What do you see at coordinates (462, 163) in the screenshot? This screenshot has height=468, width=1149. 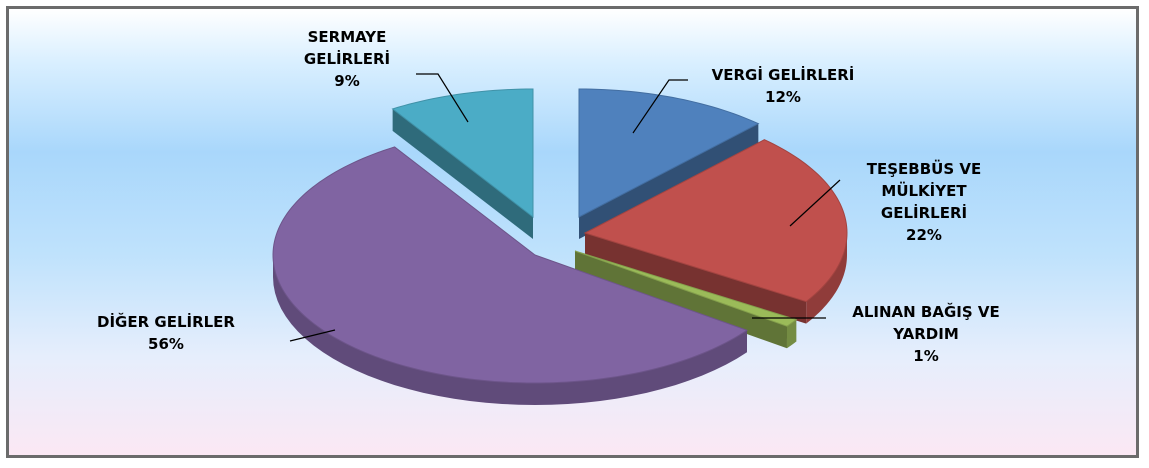 I see `pie-slice-sermaye-geli-rleri-` at bounding box center [462, 163].